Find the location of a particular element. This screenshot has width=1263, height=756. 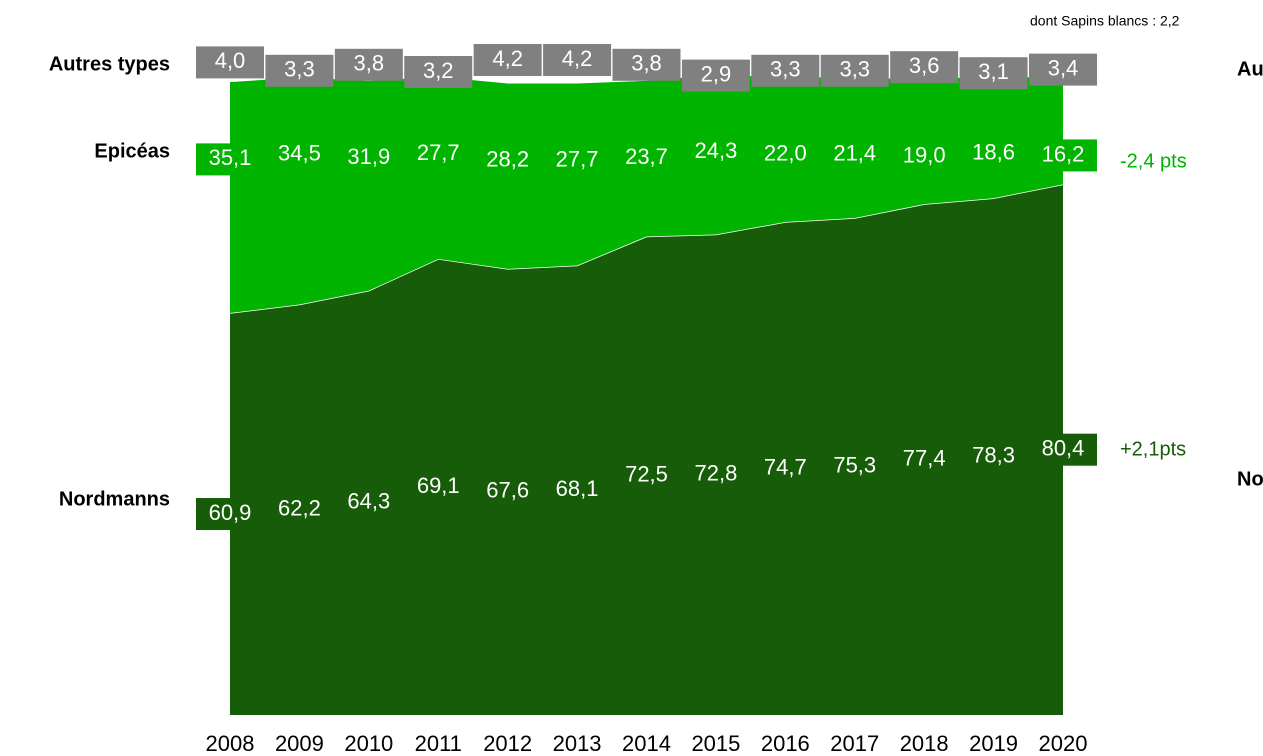

value-label: 31,9 is located at coordinates (368, 156).